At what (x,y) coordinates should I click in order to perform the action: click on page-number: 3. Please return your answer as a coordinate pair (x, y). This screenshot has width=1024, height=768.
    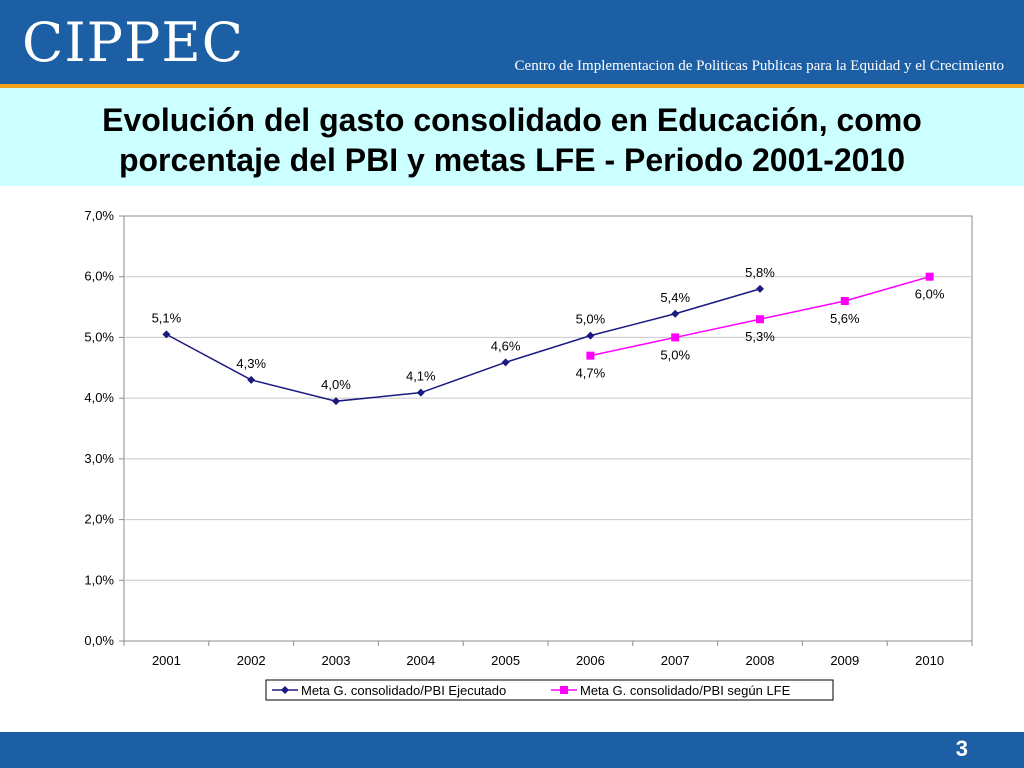
    Looking at the image, I should click on (961, 748).